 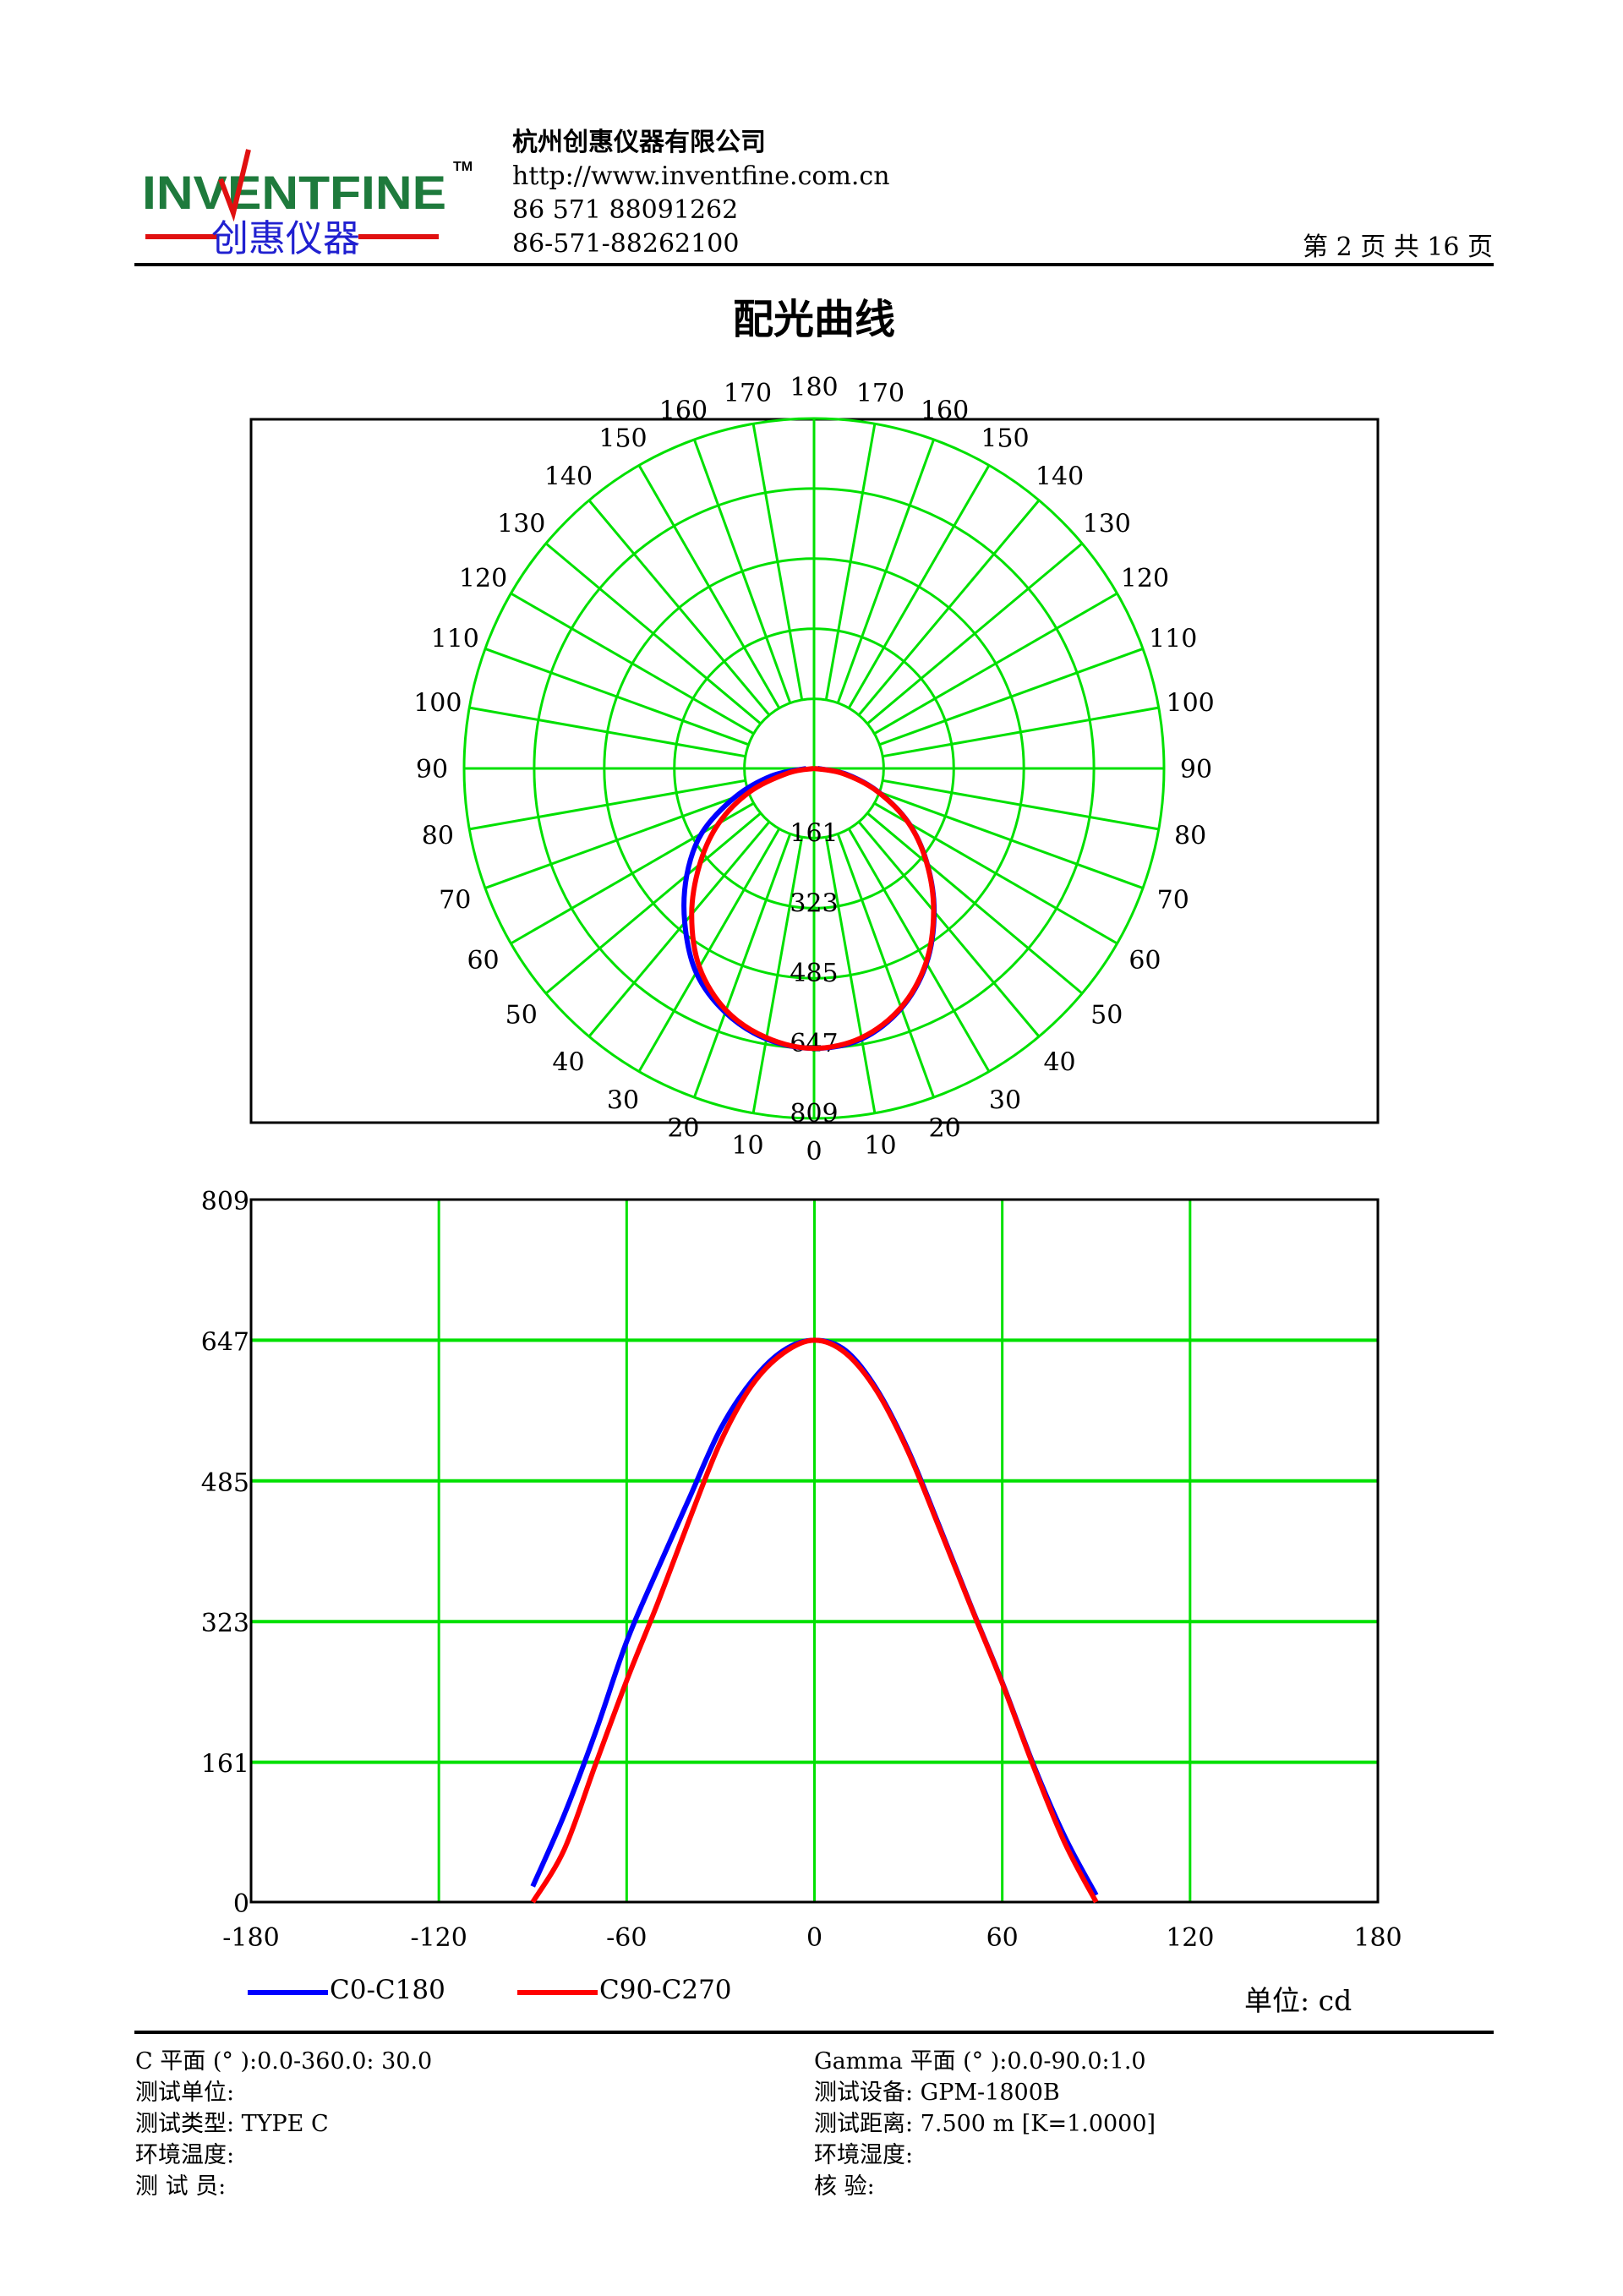 I want to click on polar-radial-label: 323, so click(x=814, y=903).